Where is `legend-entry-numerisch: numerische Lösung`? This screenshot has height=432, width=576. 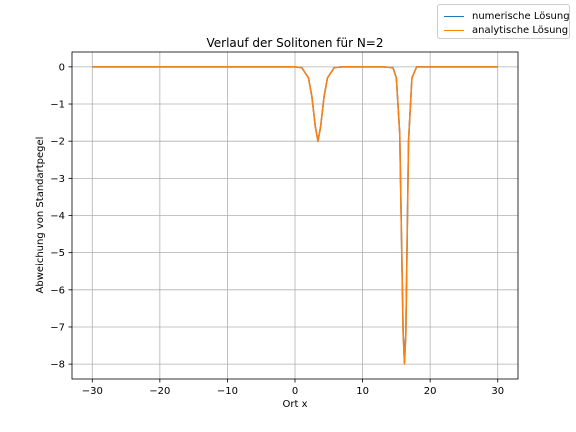
legend-entry-numerisch: numerische Lösung is located at coordinates (507, 16).